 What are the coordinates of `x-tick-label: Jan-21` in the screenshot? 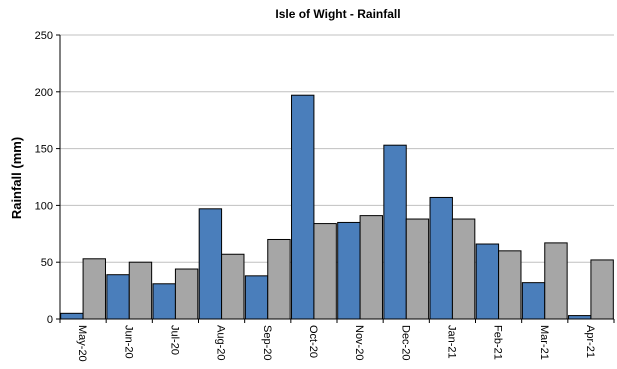 It's located at (451, 342).